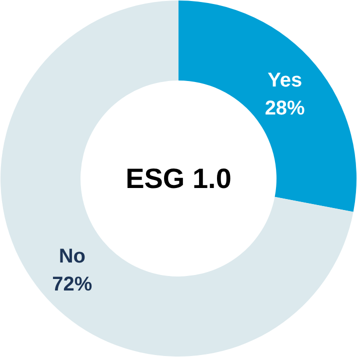  I want to click on text: ESG 1.0, so click(179, 178).